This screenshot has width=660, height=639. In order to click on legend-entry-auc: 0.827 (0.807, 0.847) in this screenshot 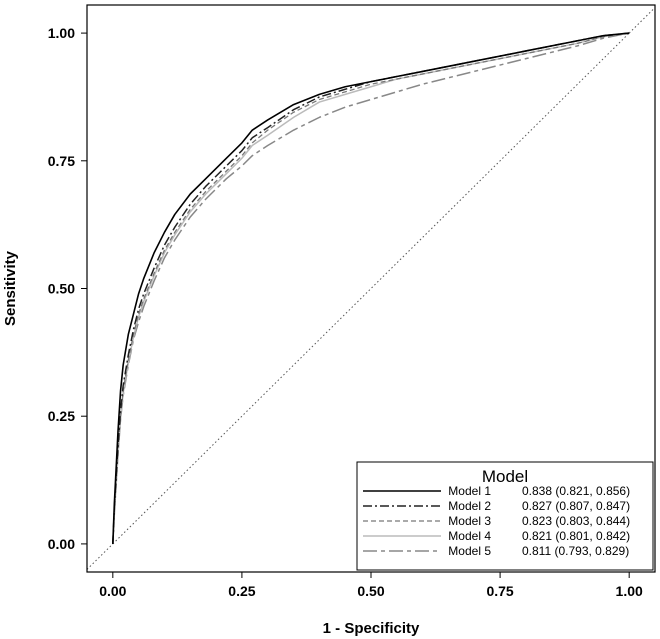, I will do `click(576, 506)`.